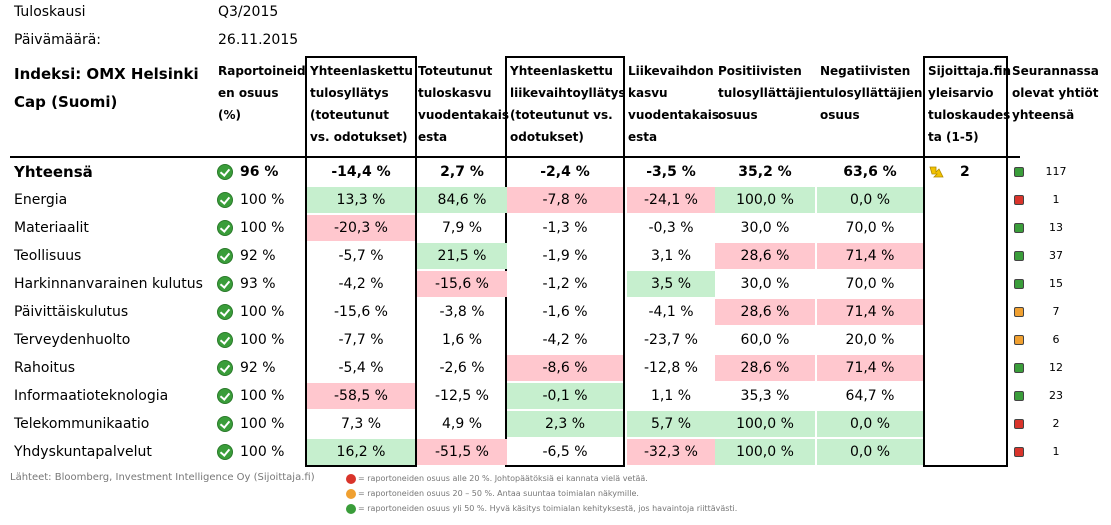 Image resolution: width=1111 pixels, height=525 pixels. I want to click on company-count: 1, so click(1056, 199).